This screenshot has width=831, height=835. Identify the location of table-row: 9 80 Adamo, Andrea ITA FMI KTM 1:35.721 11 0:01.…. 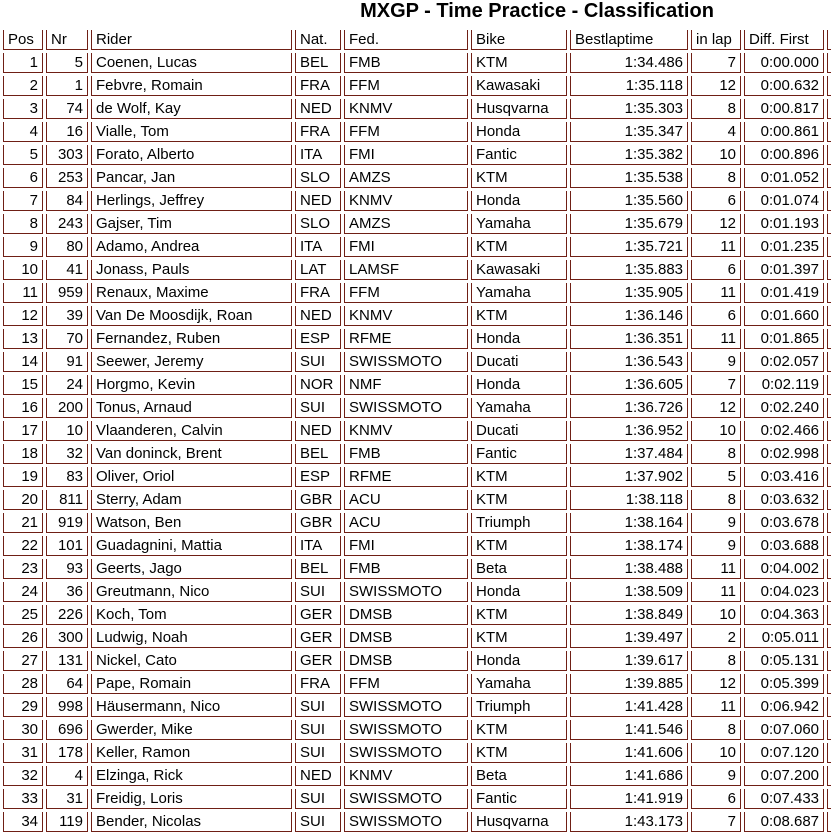
(417, 247).